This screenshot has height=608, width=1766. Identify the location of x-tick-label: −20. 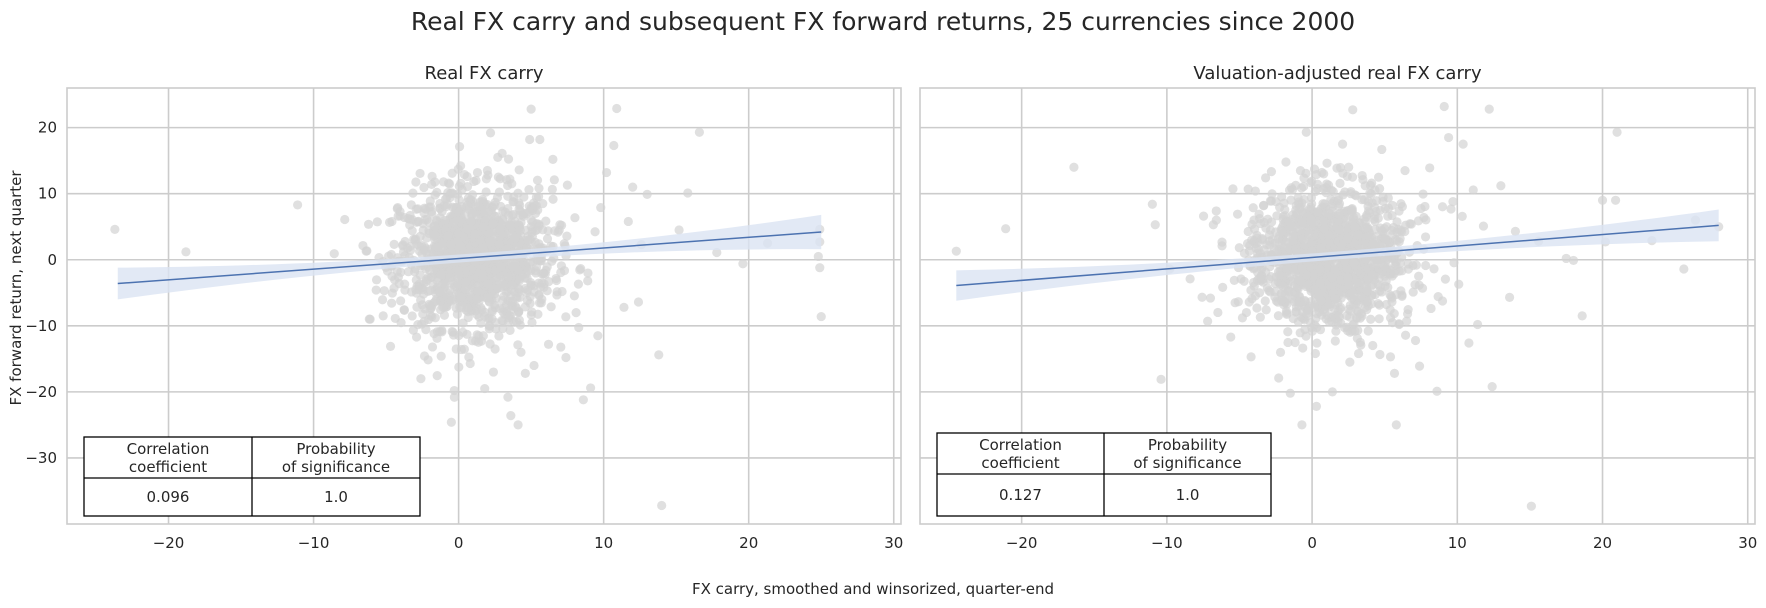
(169, 543).